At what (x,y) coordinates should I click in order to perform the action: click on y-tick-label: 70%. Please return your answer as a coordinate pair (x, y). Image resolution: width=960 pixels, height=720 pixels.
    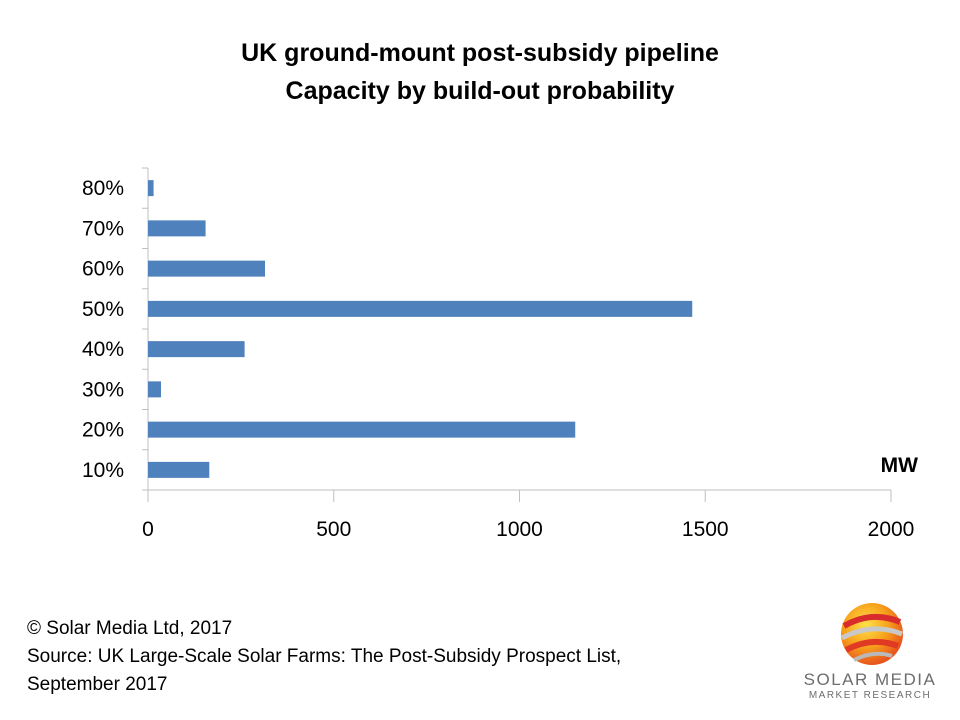
    Looking at the image, I should click on (103, 228).